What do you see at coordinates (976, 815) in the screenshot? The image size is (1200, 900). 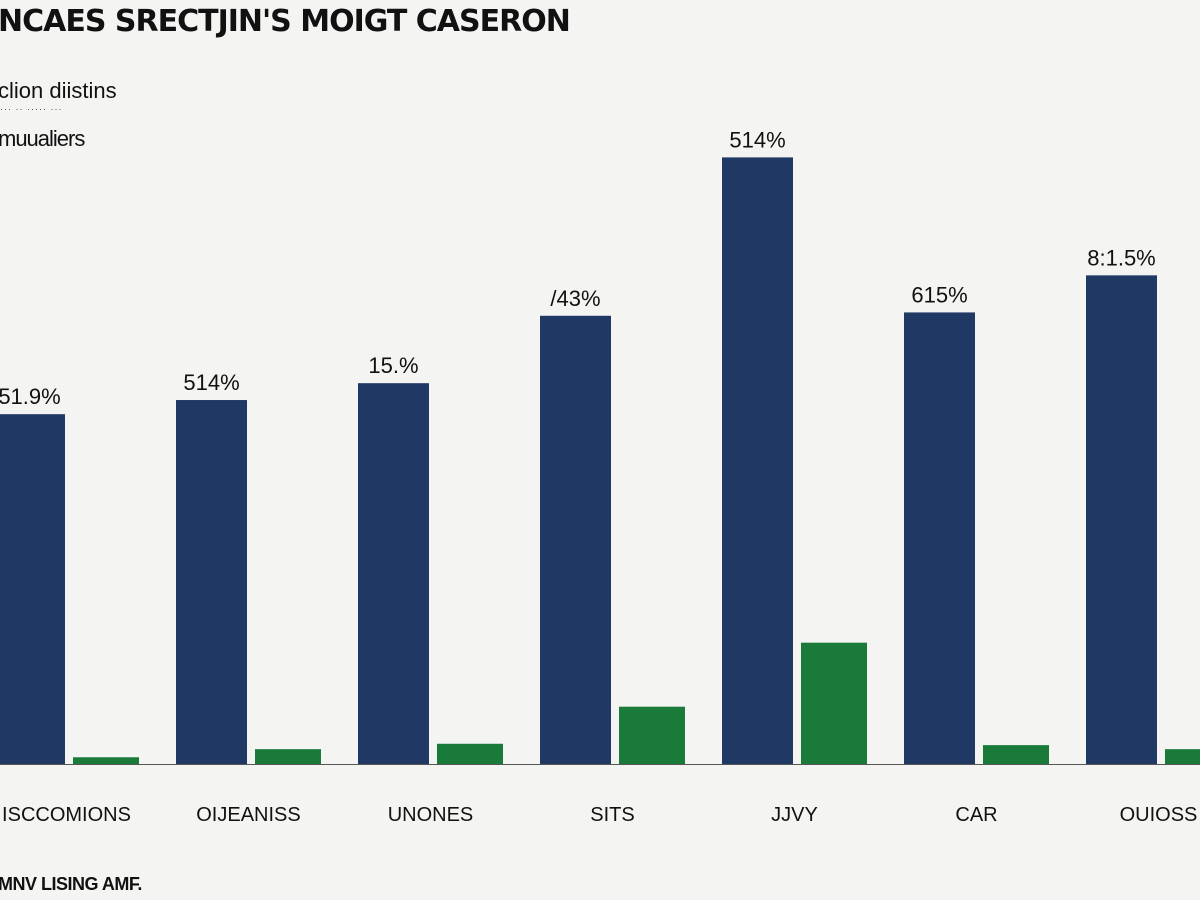 I see `category-label: CAR` at bounding box center [976, 815].